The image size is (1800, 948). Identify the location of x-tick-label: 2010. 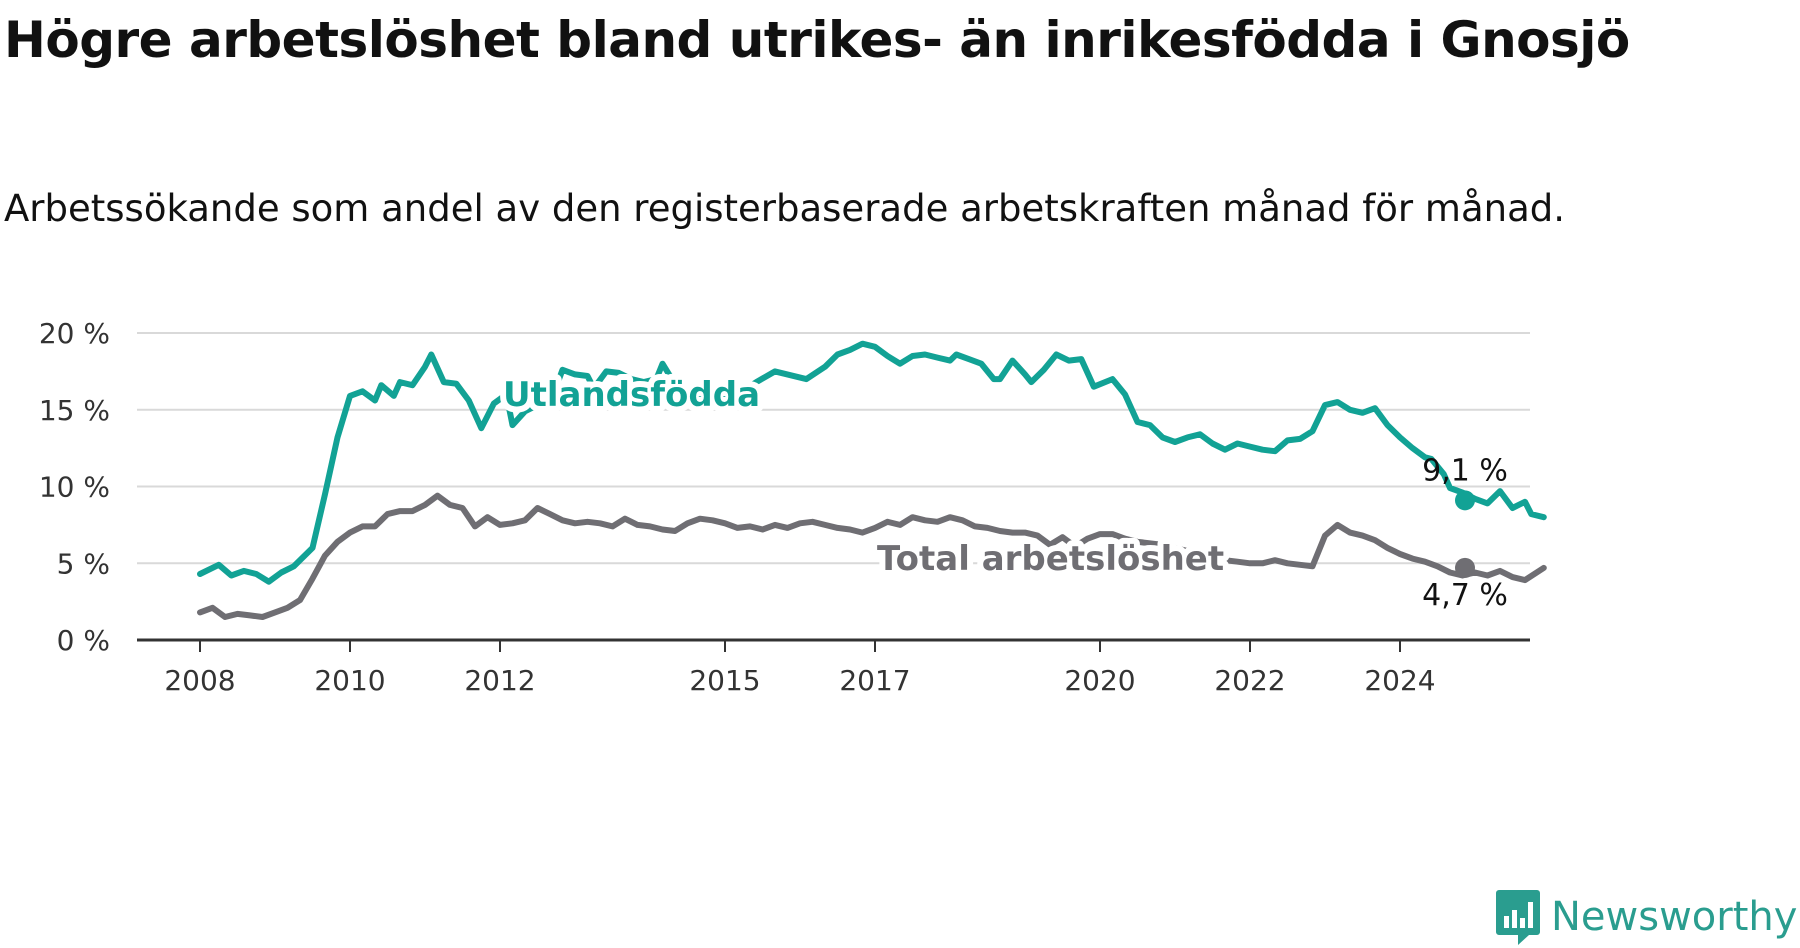
(349, 680).